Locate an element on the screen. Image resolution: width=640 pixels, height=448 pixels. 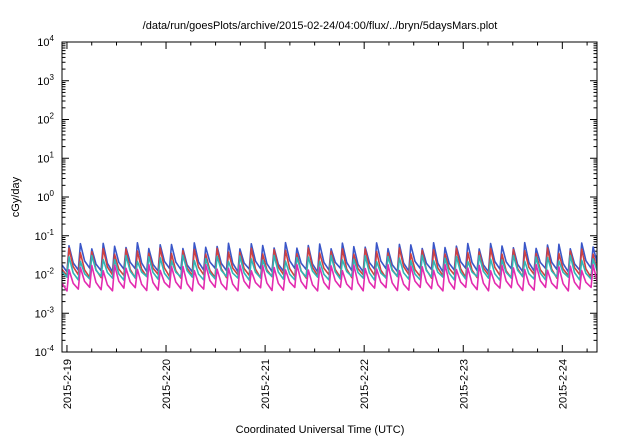
svg-text: 10⁻² is located at coordinates (45, 274).